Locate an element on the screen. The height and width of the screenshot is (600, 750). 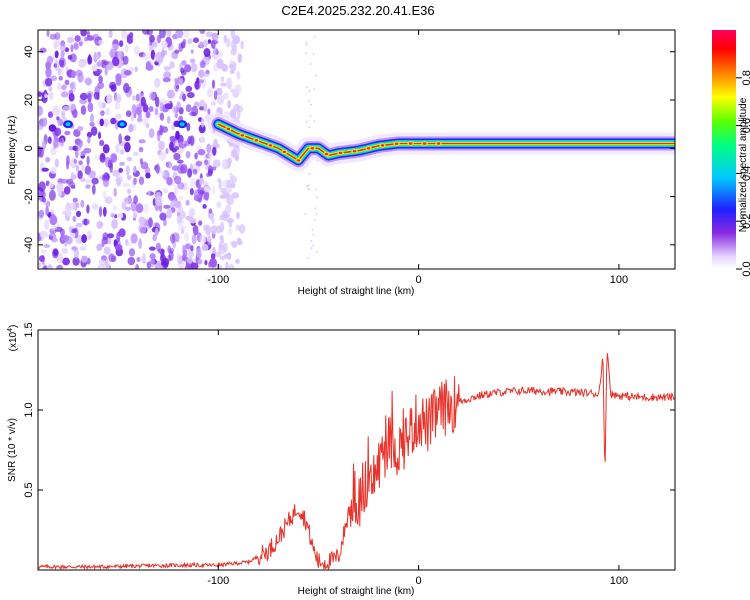
x-tick-label: 0 is located at coordinates (419, 280).